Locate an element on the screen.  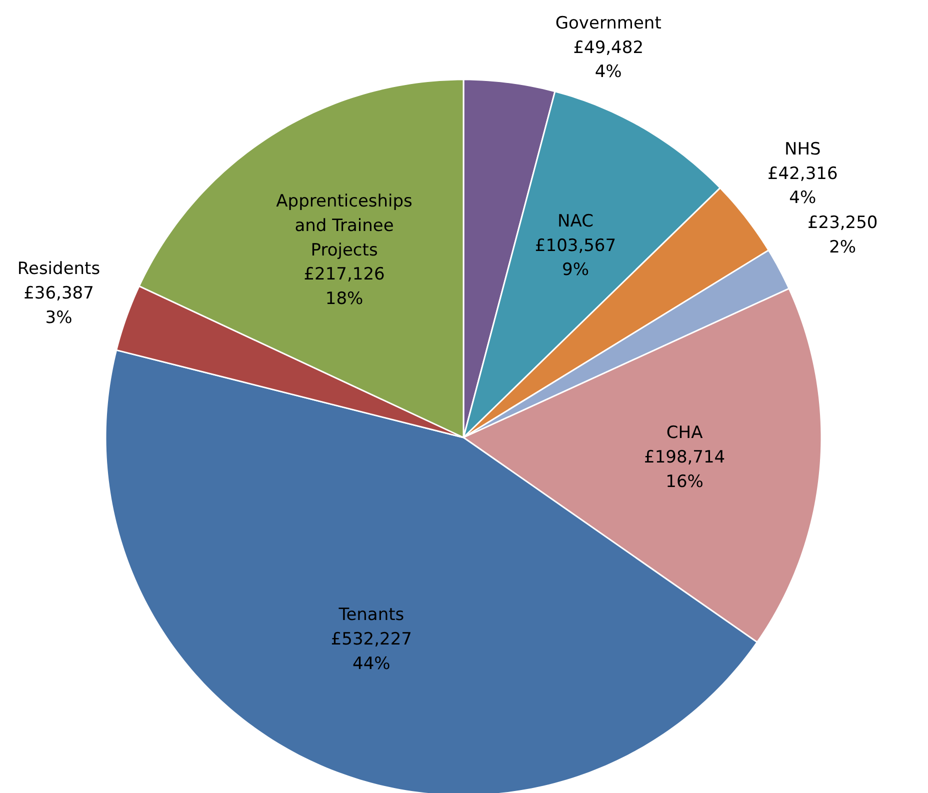
slice-label: NHS is located at coordinates (802, 149).